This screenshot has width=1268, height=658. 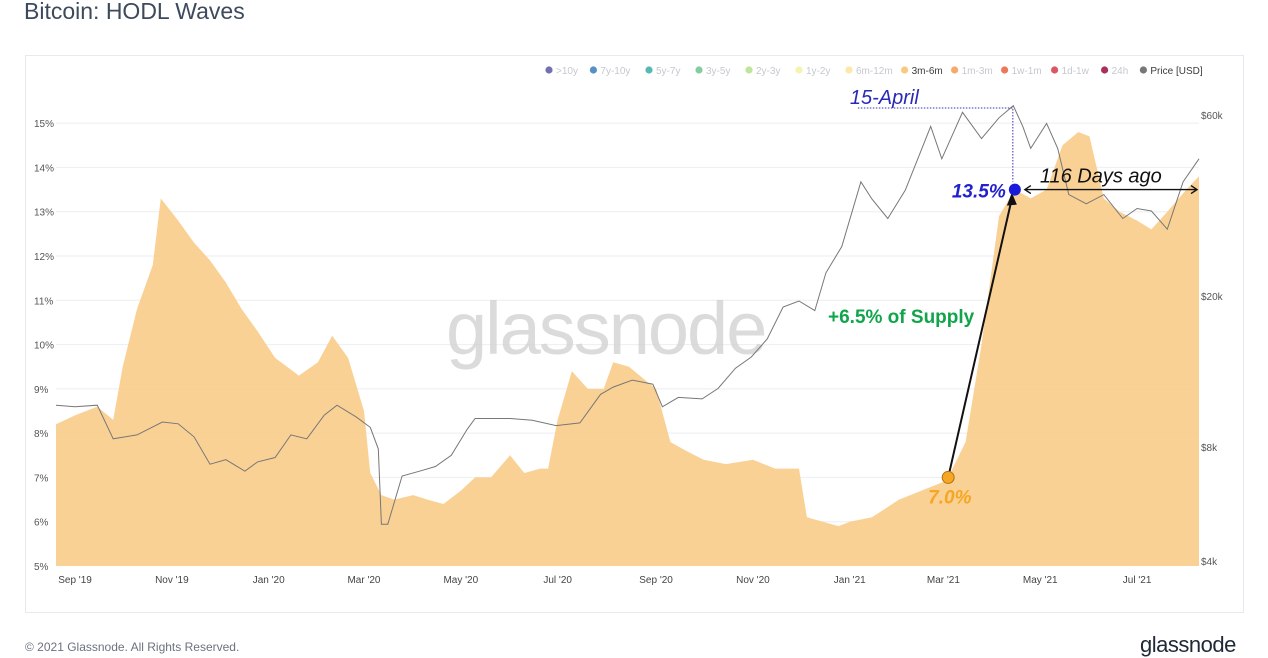 I want to click on x-tick-label: Jan '20, so click(x=269, y=580).